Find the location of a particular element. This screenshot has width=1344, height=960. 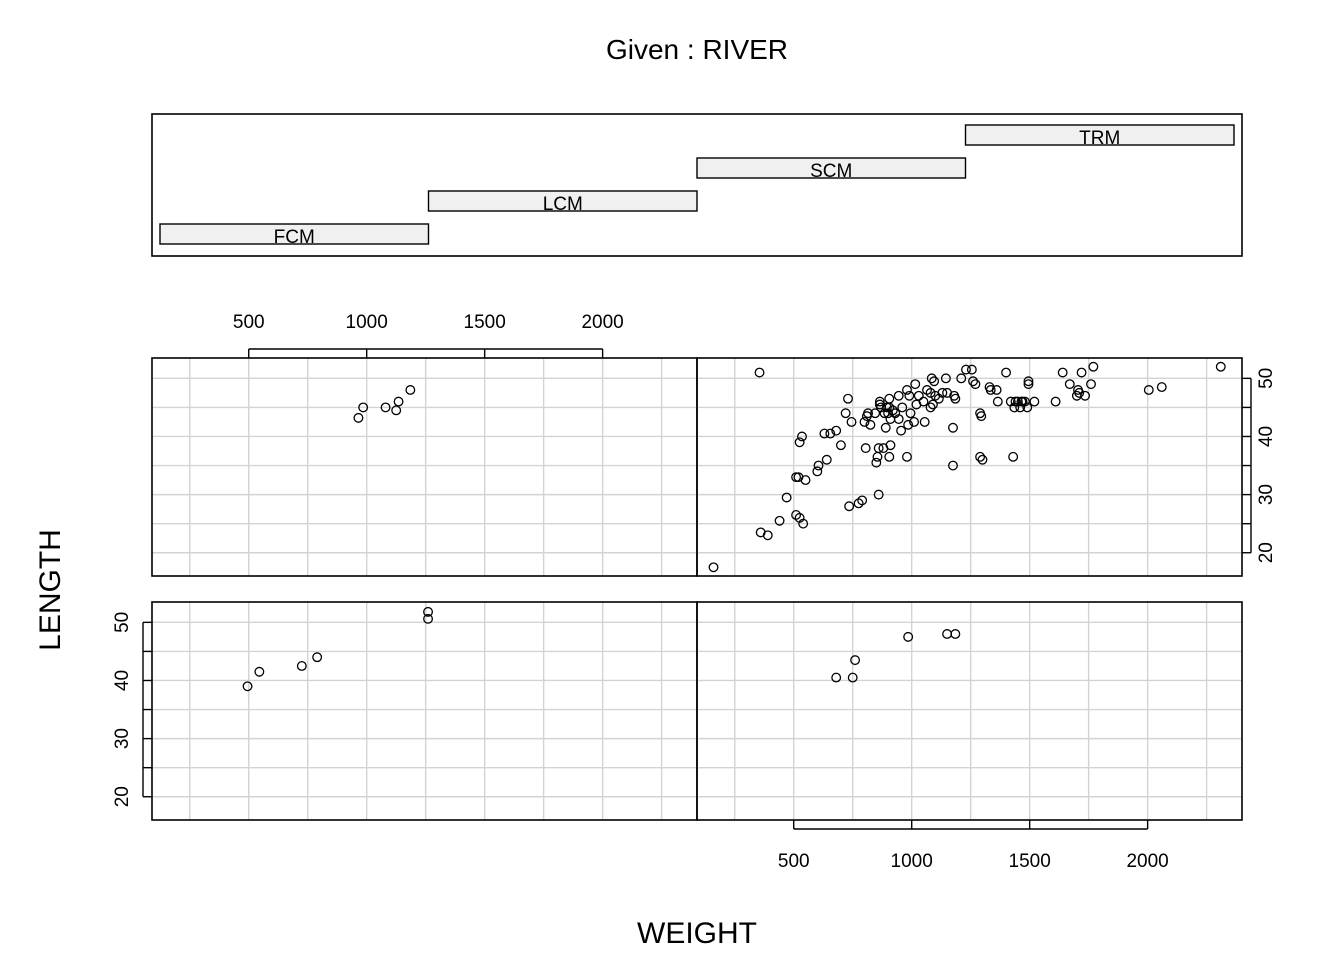

given-label-scm: SCM is located at coordinates (831, 171).